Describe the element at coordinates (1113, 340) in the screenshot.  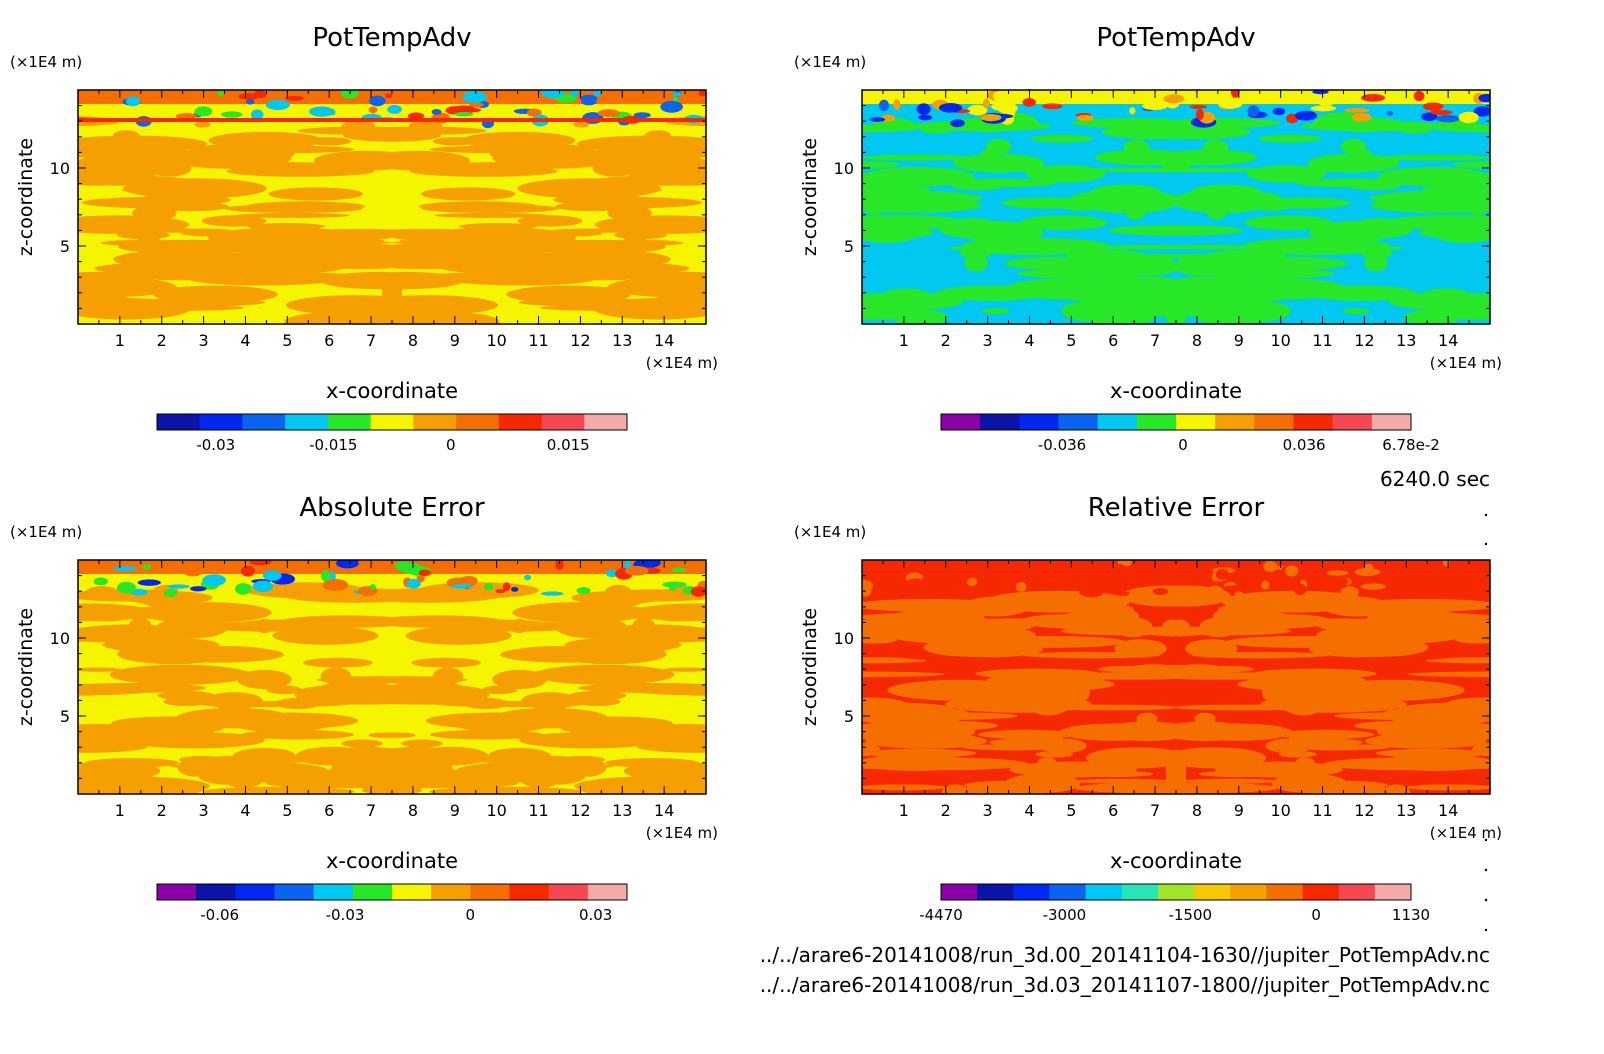
I see `x-tick-label: 6` at that location.